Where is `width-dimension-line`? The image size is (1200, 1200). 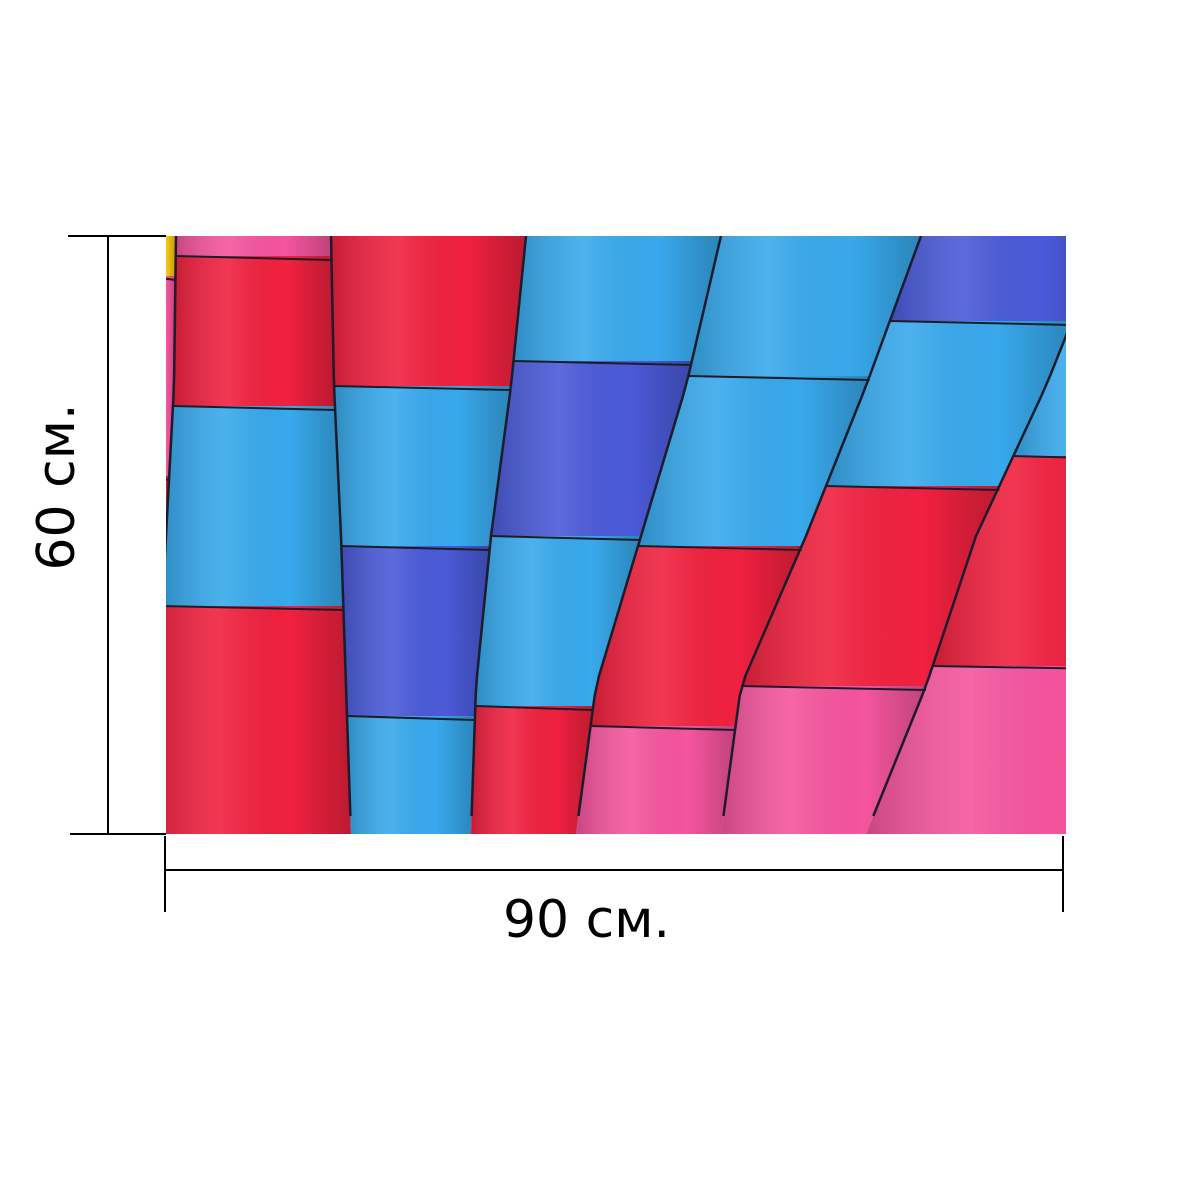 width-dimension-line is located at coordinates (615, 870).